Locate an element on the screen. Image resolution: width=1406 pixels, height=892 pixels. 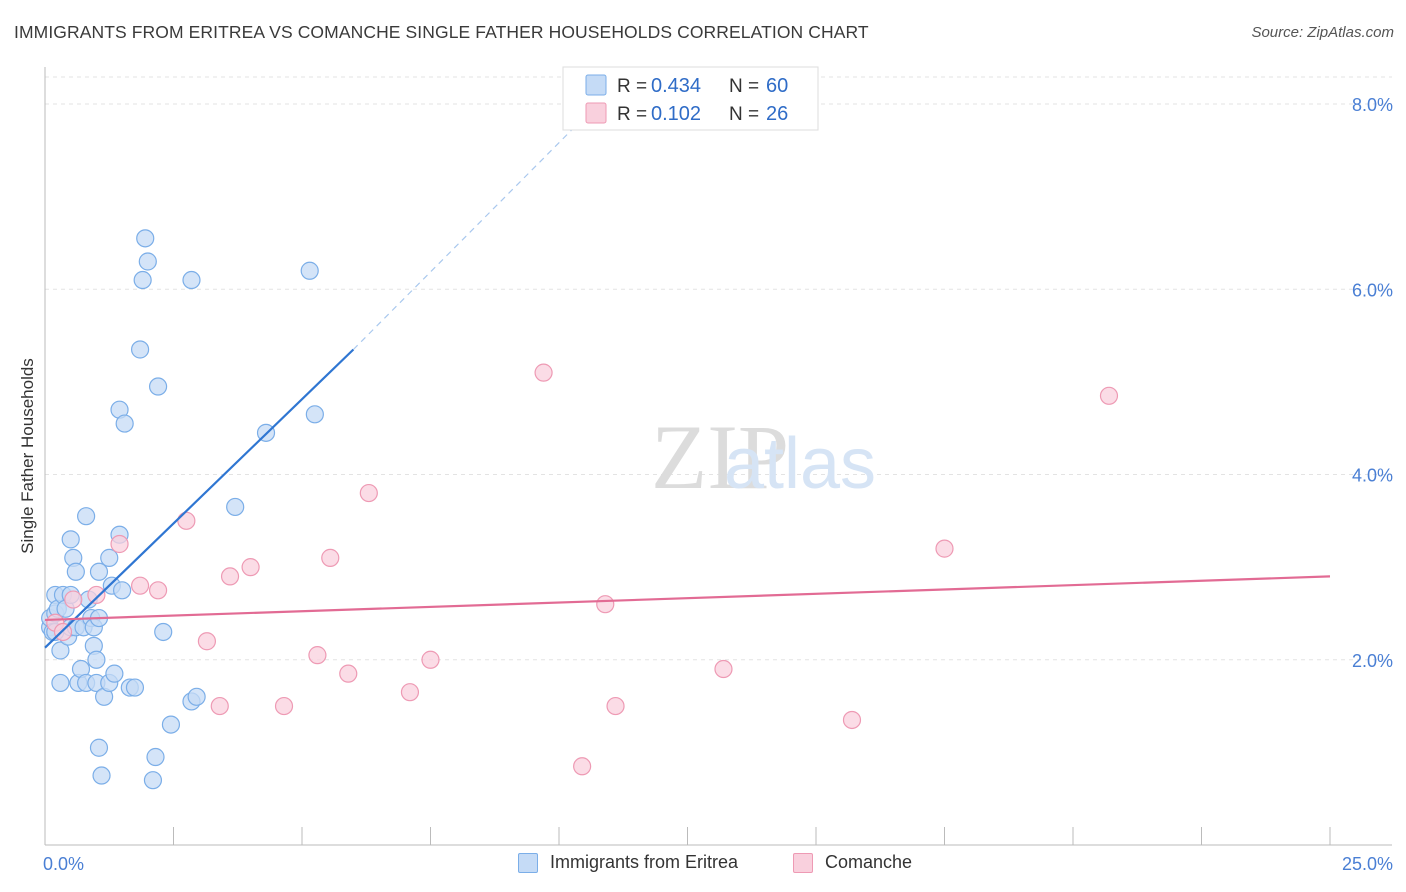
legend-swatch-eritrea is located at coordinates (528, 862).